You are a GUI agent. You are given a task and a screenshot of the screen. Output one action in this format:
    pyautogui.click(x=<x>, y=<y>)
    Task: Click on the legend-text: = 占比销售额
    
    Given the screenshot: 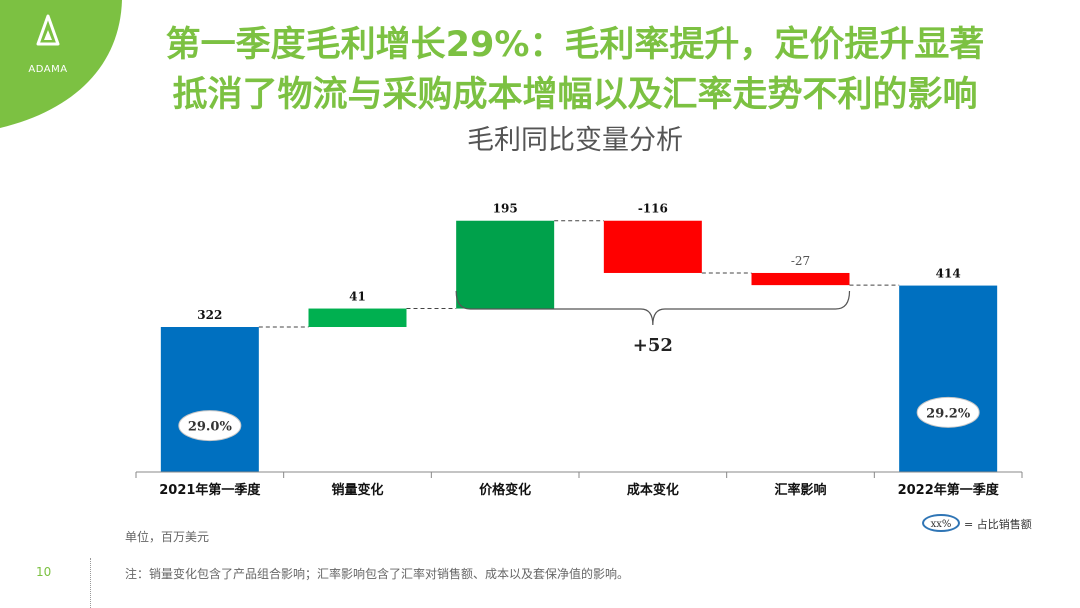 What is the action you would take?
    pyautogui.click(x=998, y=524)
    